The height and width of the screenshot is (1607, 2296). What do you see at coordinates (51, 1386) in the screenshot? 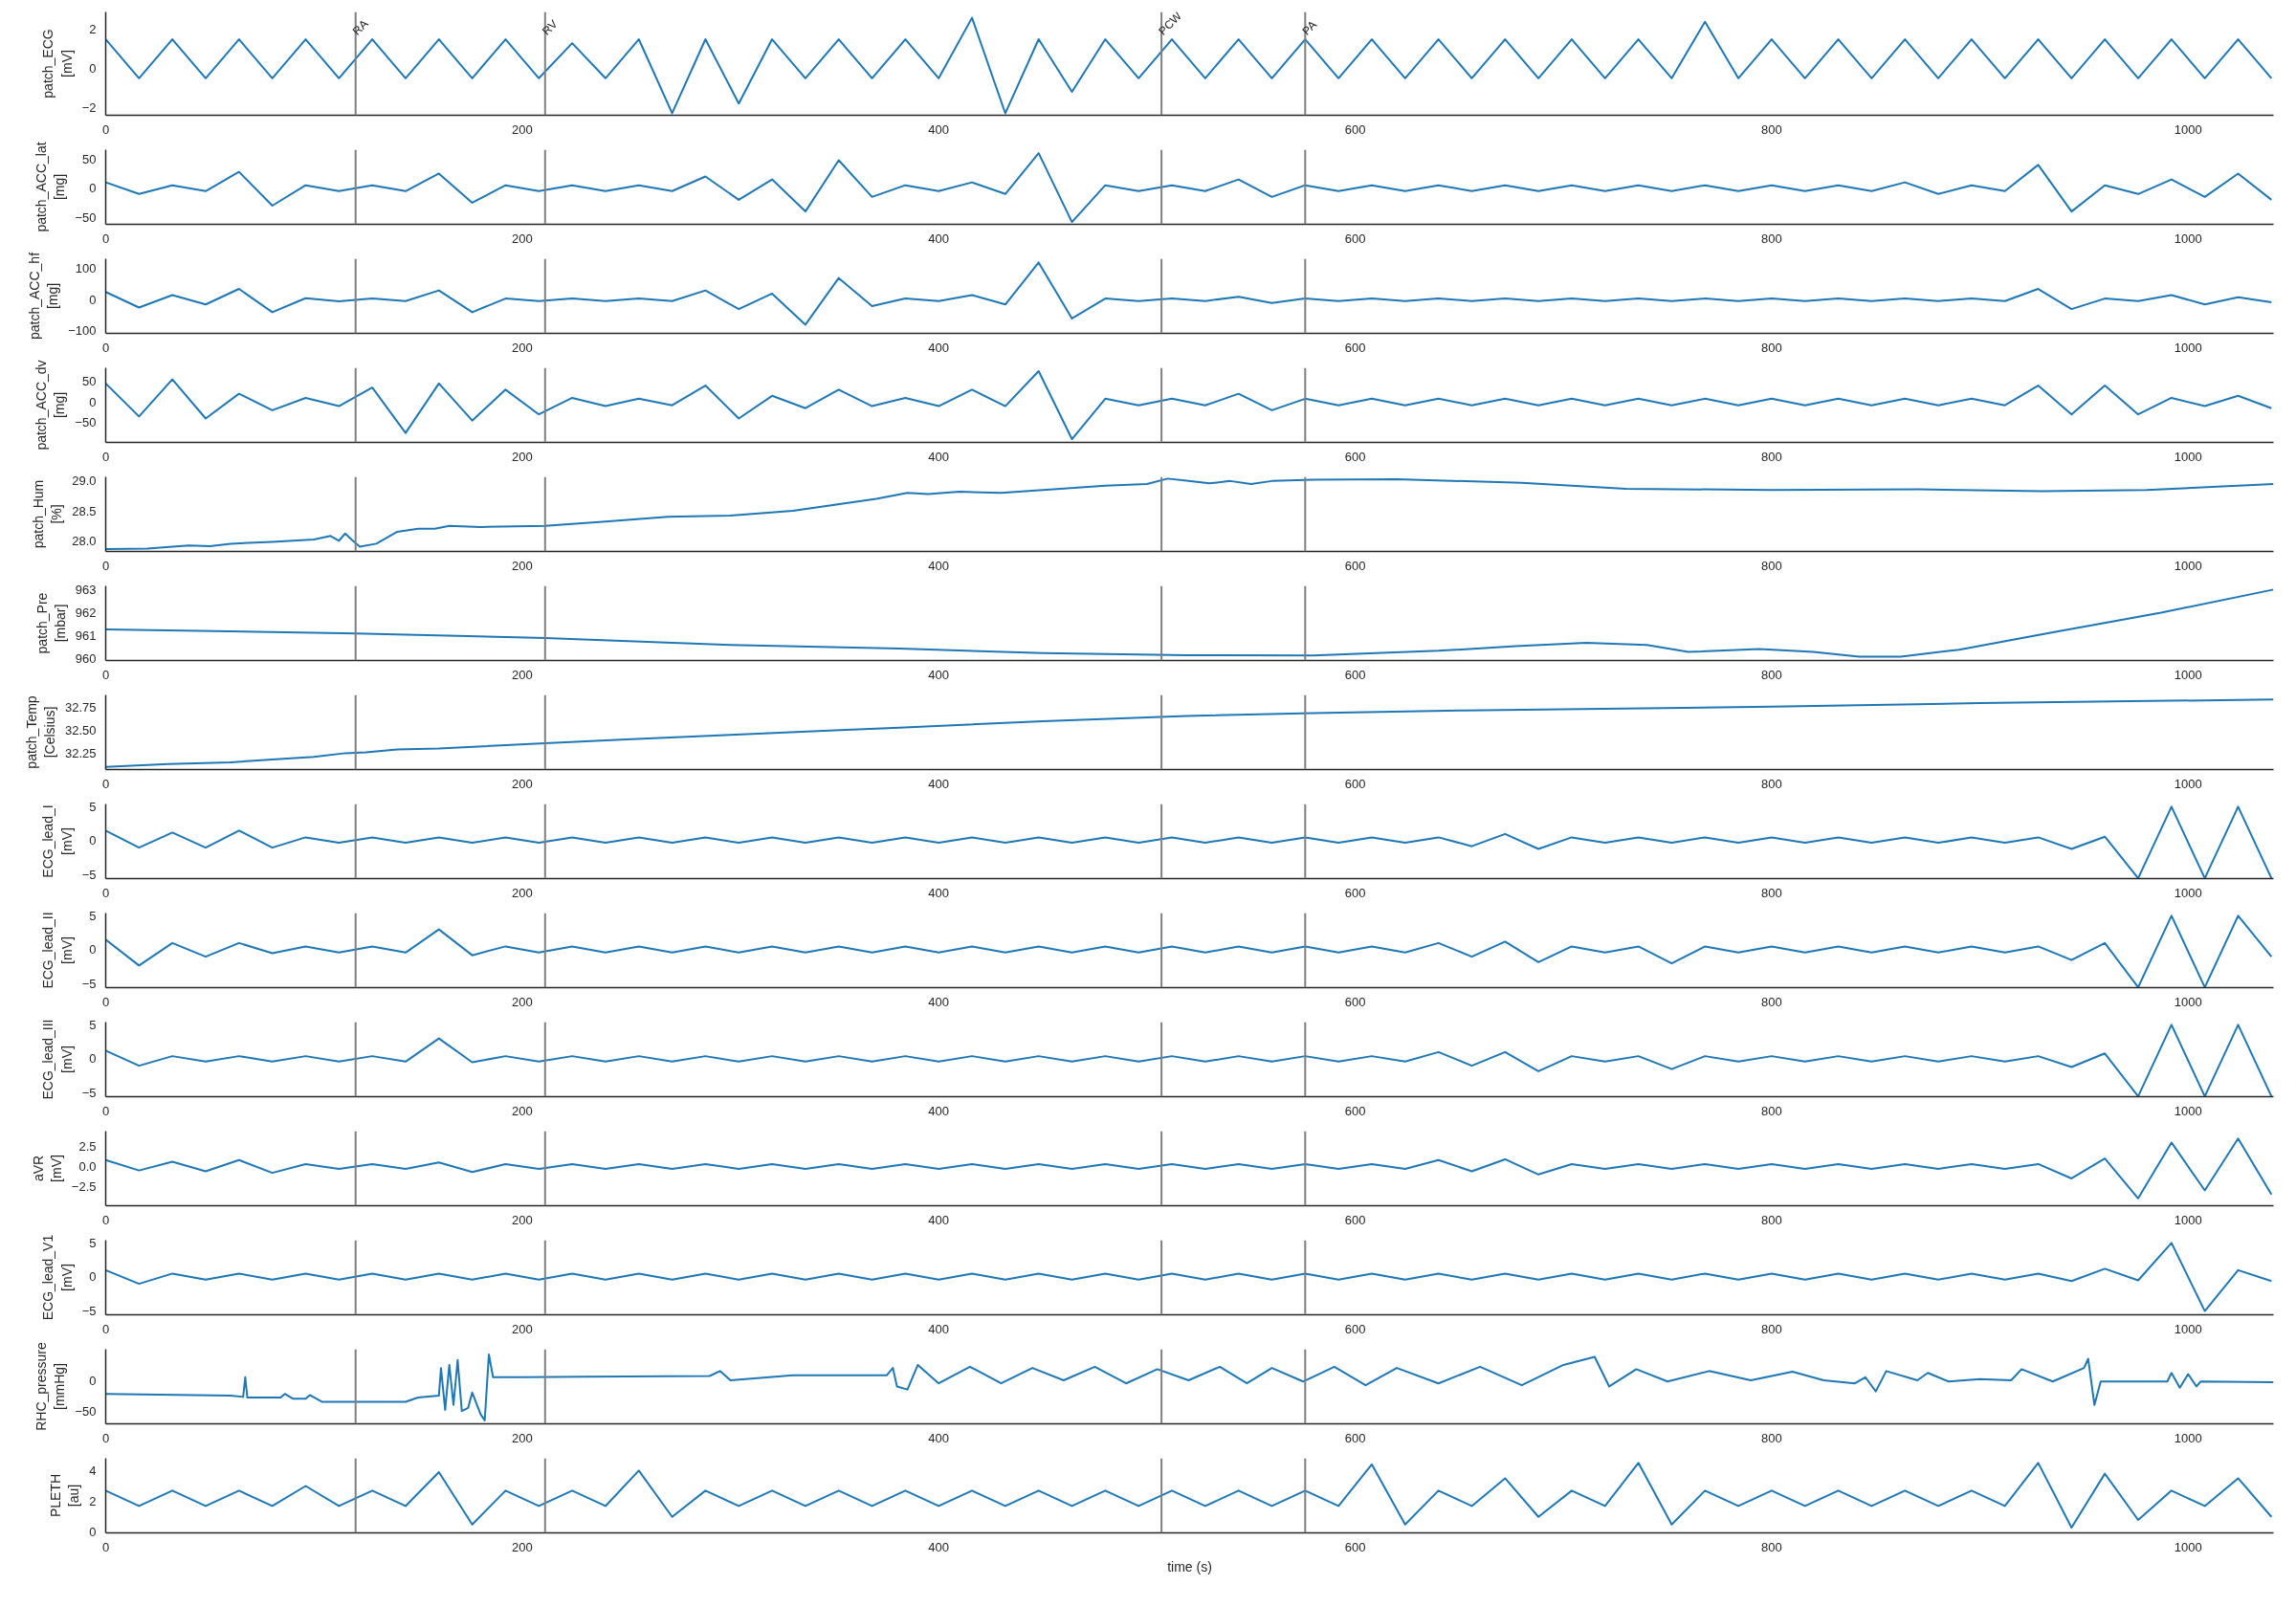
I see `y-axis-title: RHC_pressure [mmHg]` at bounding box center [51, 1386].